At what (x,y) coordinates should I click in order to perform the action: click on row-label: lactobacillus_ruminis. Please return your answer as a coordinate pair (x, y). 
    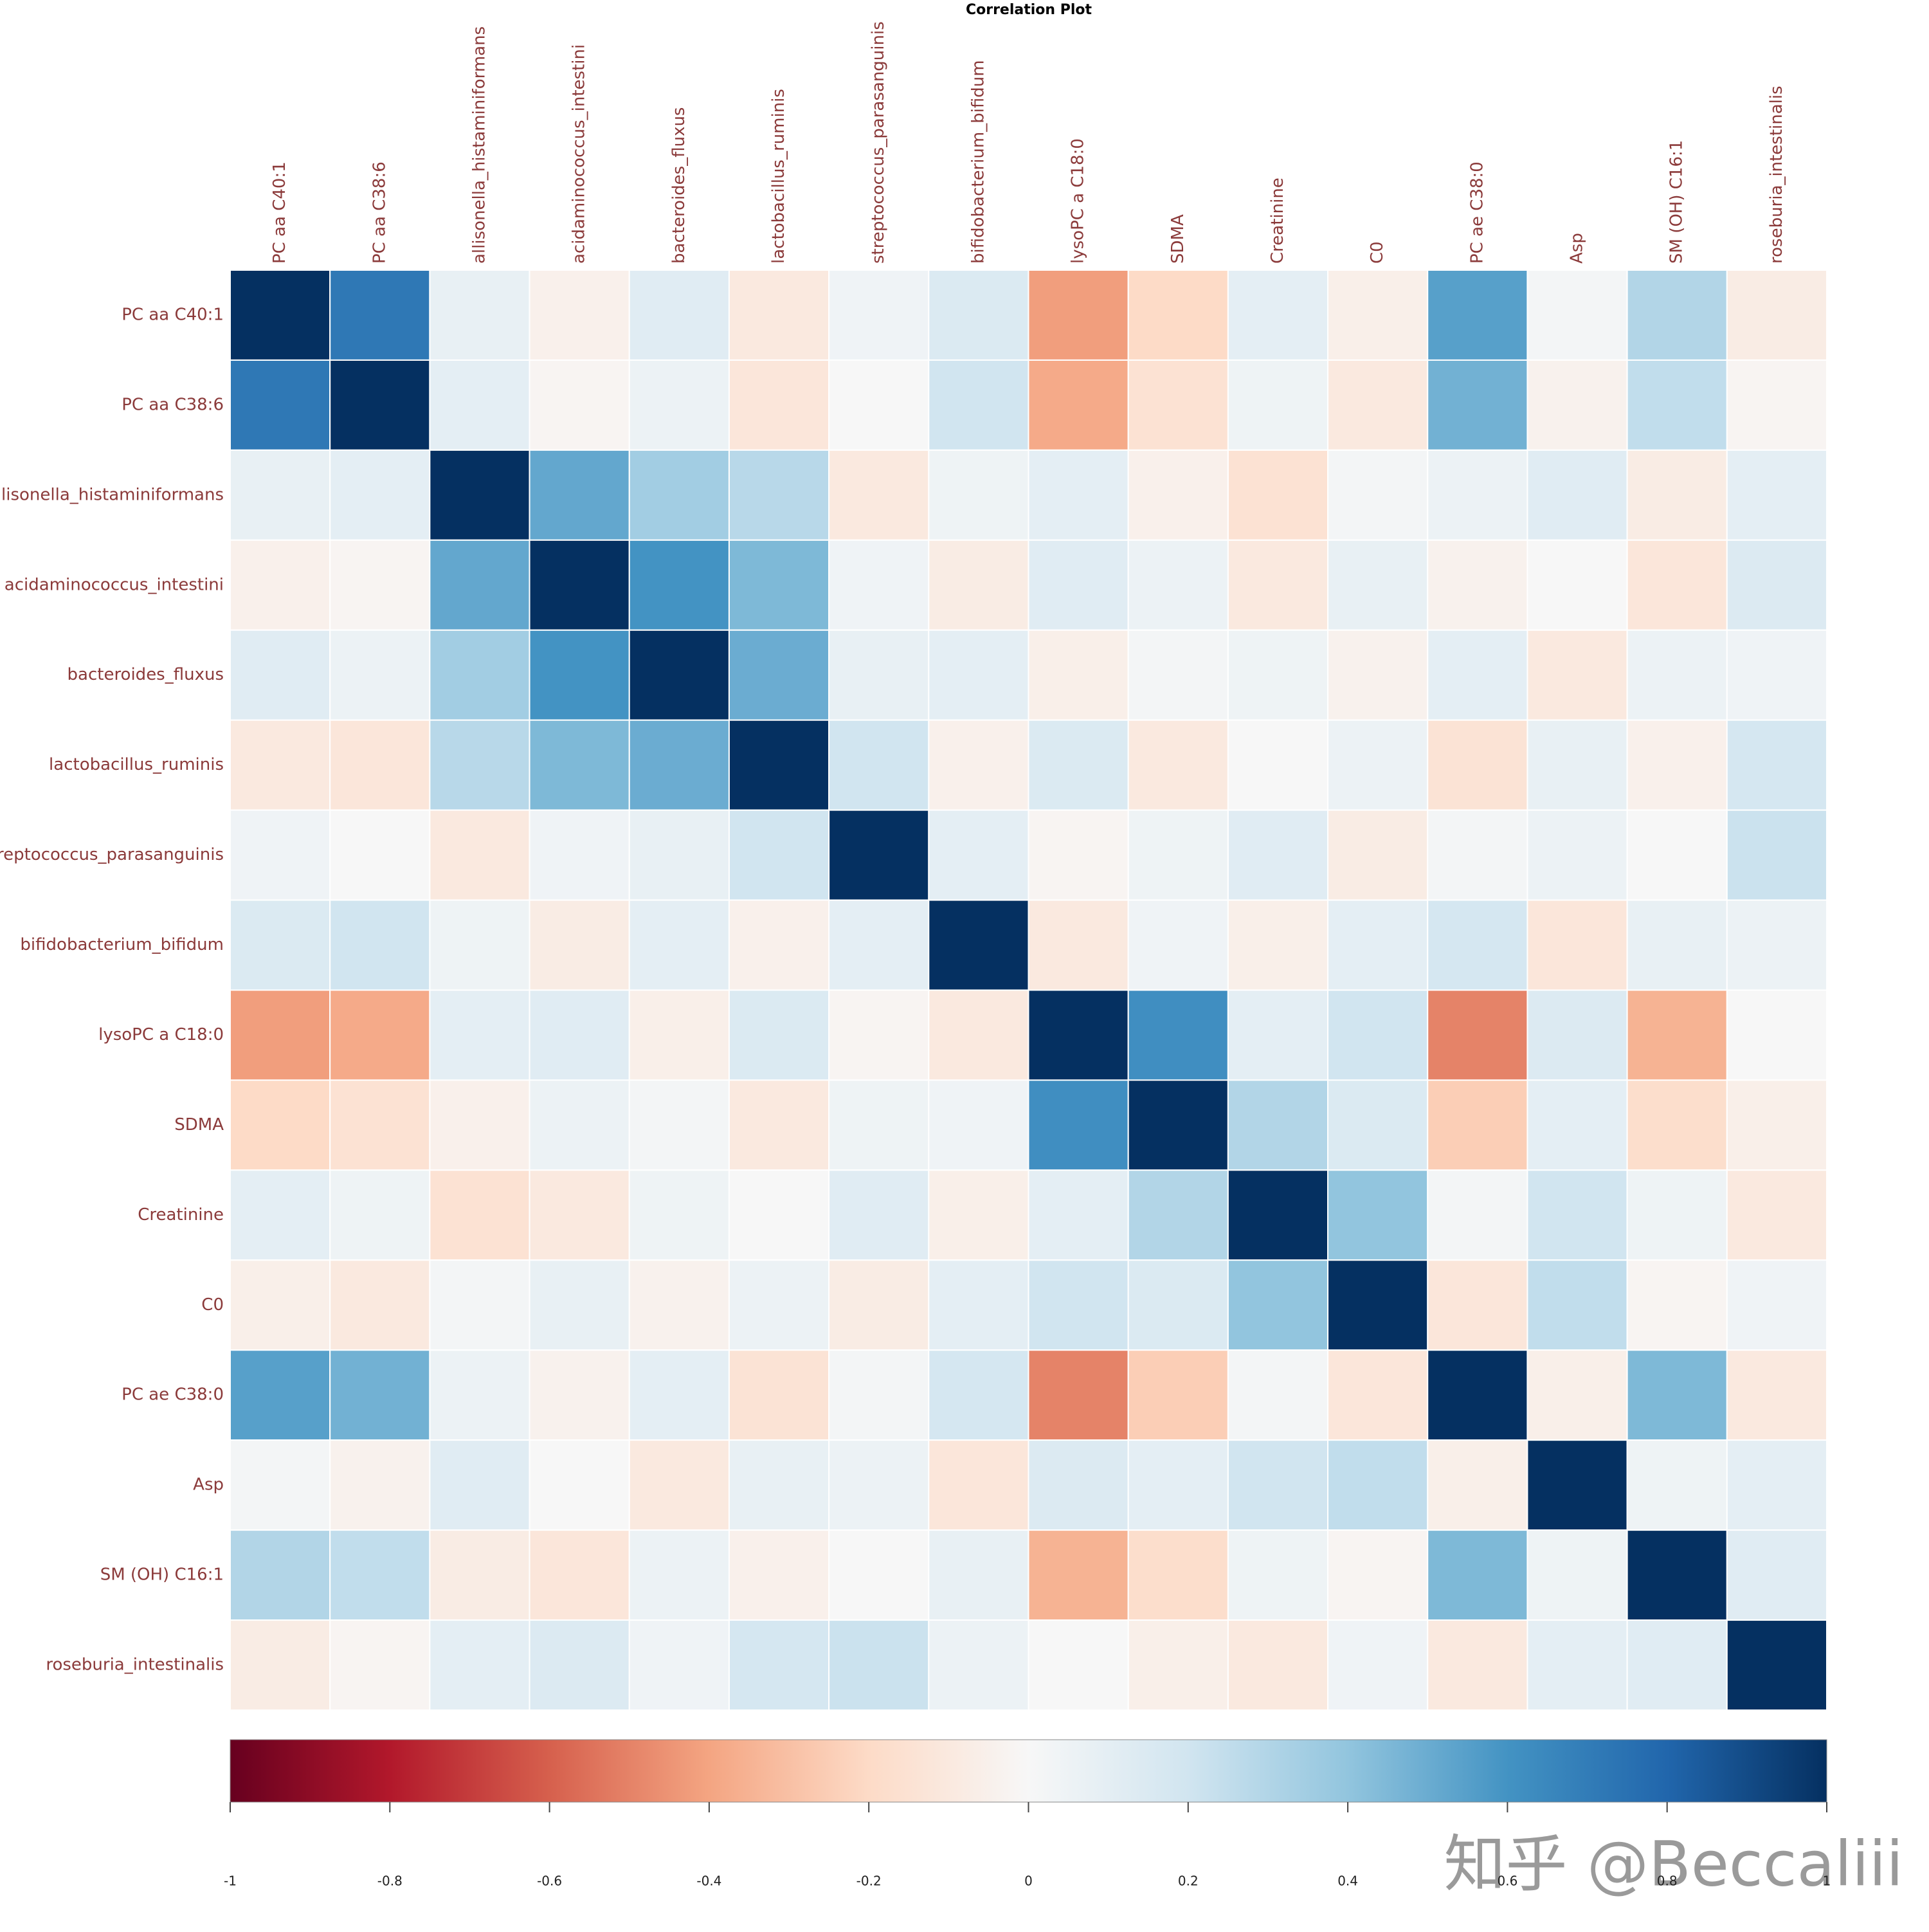
    Looking at the image, I should click on (136, 764).